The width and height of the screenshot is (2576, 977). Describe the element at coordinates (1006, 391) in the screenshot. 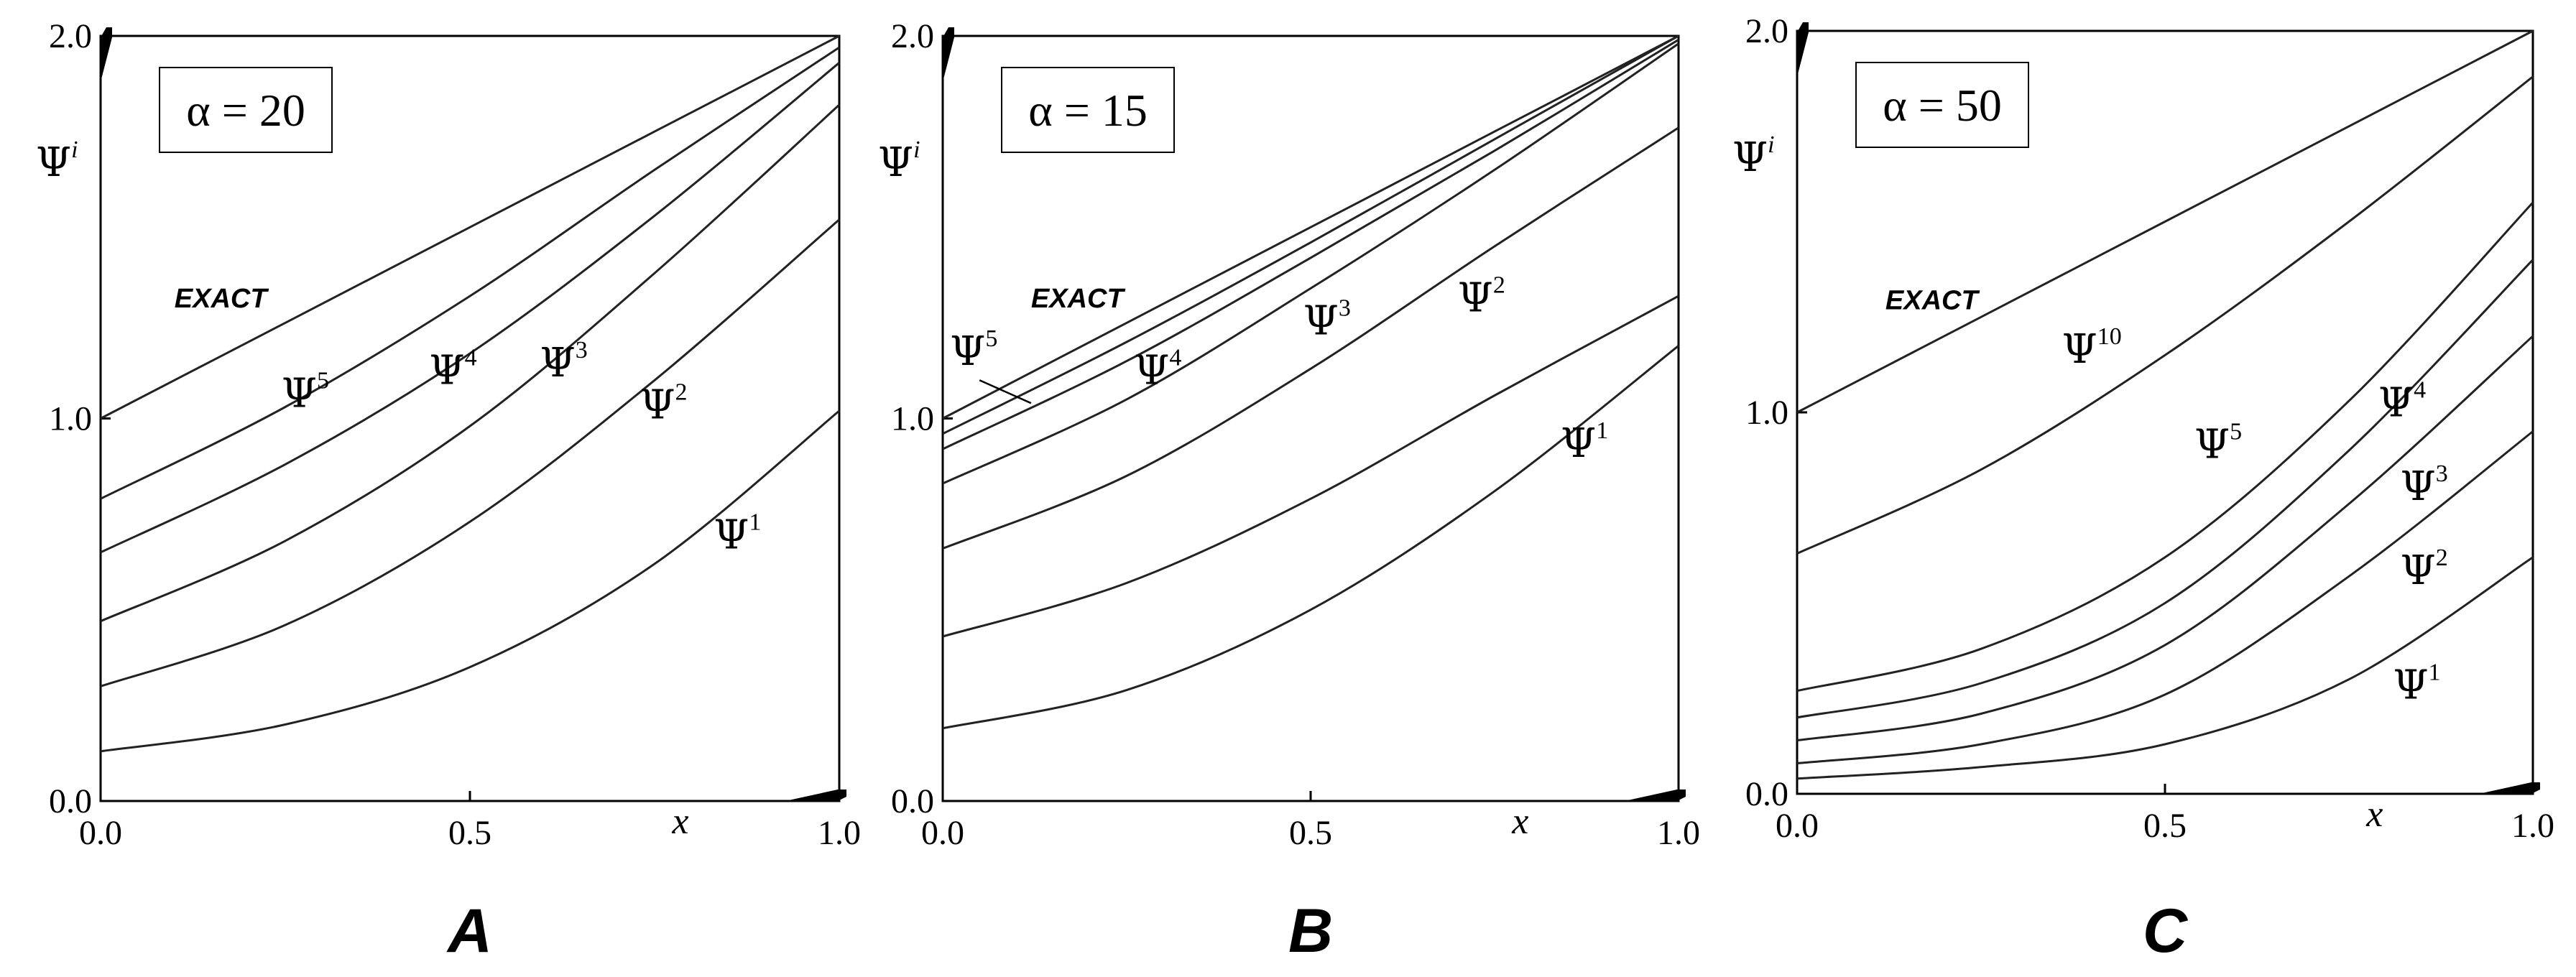

I see `psi5-leader-line` at that location.